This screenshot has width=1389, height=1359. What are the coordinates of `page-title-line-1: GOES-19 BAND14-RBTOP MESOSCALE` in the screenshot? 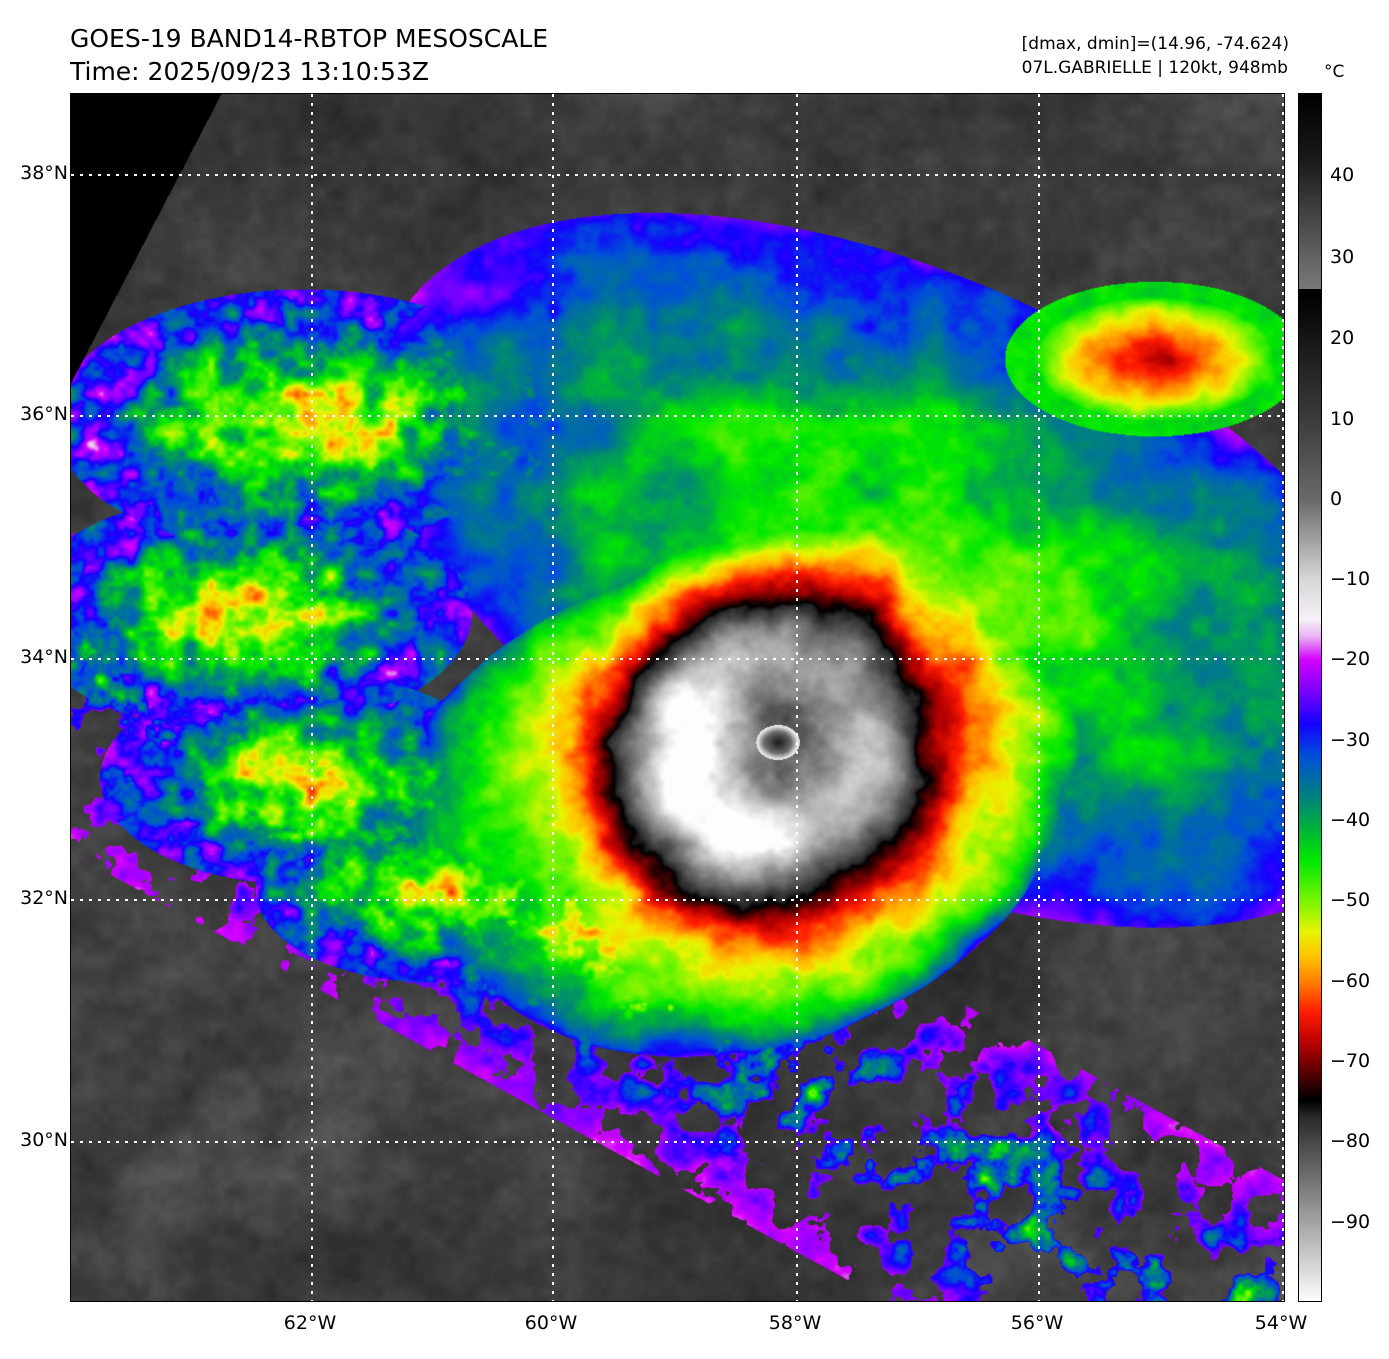 It's located at (309, 38).